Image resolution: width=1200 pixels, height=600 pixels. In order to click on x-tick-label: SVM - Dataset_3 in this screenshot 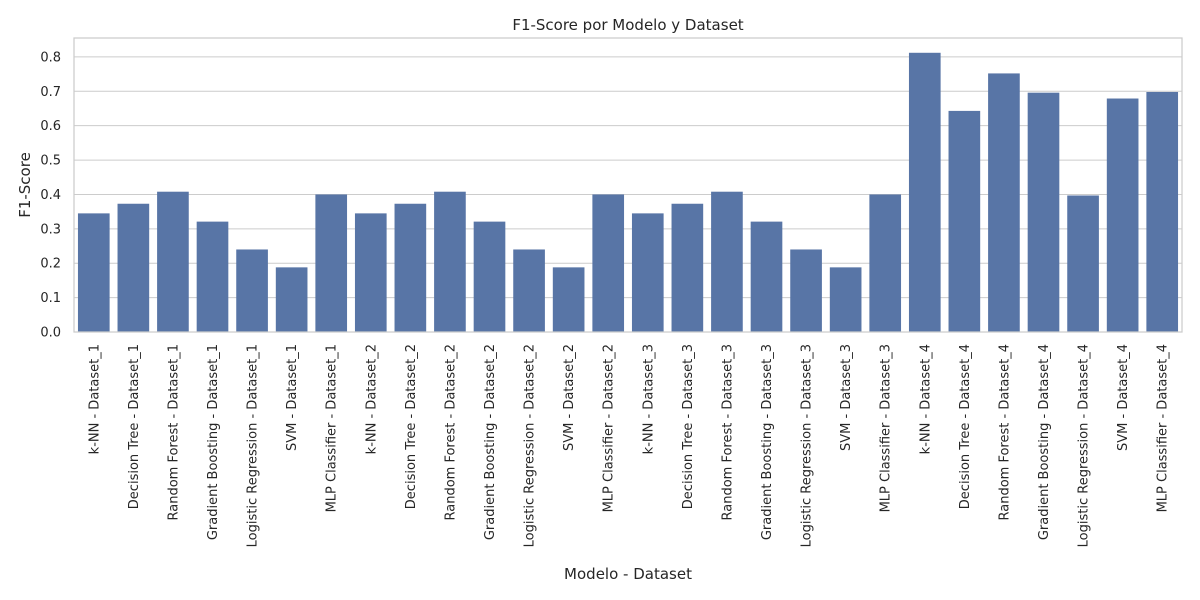, I will do `click(846, 397)`.